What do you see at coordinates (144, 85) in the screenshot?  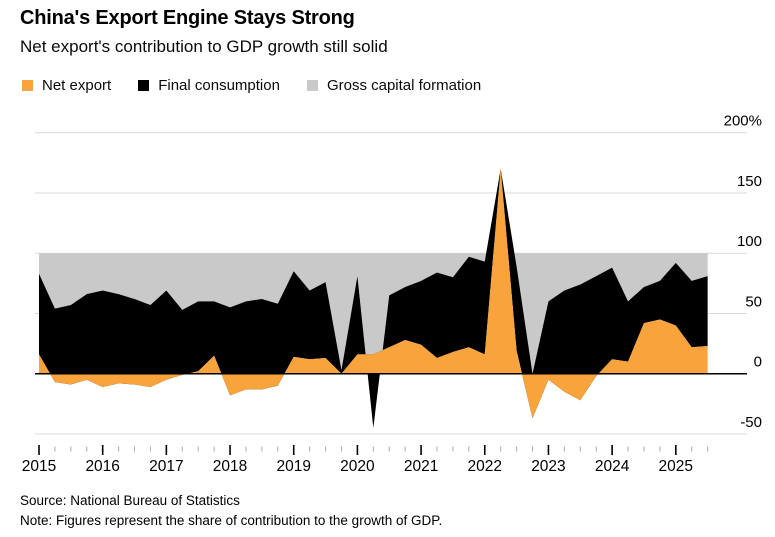 I see `final-consumption-swatch` at bounding box center [144, 85].